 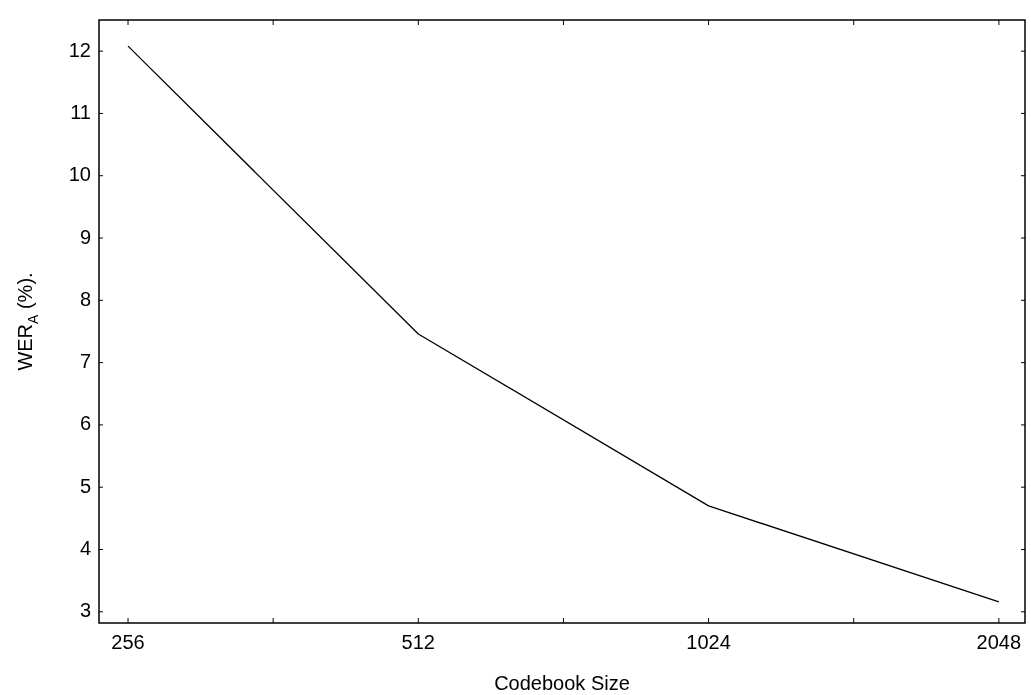 I want to click on x-tick-label: 2048, so click(x=999, y=641).